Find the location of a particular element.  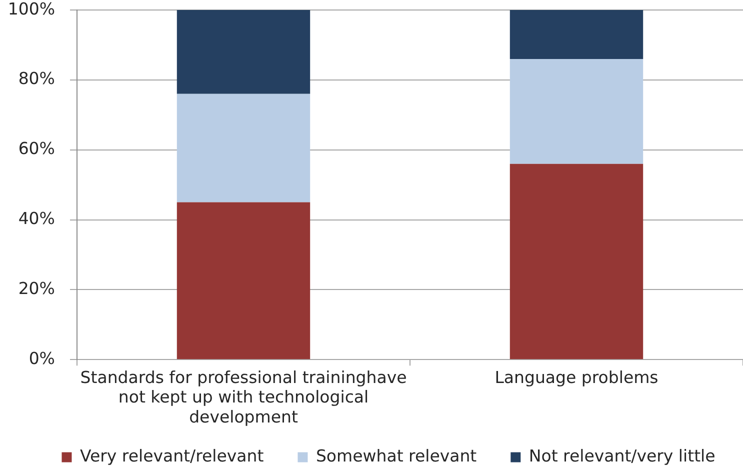

legend-label: Very relevant/relevant is located at coordinates (172, 456).